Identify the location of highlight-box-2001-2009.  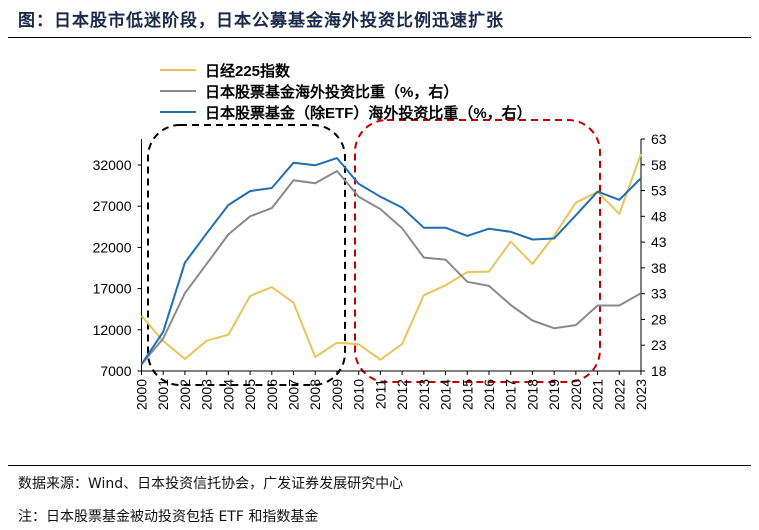
(246, 255).